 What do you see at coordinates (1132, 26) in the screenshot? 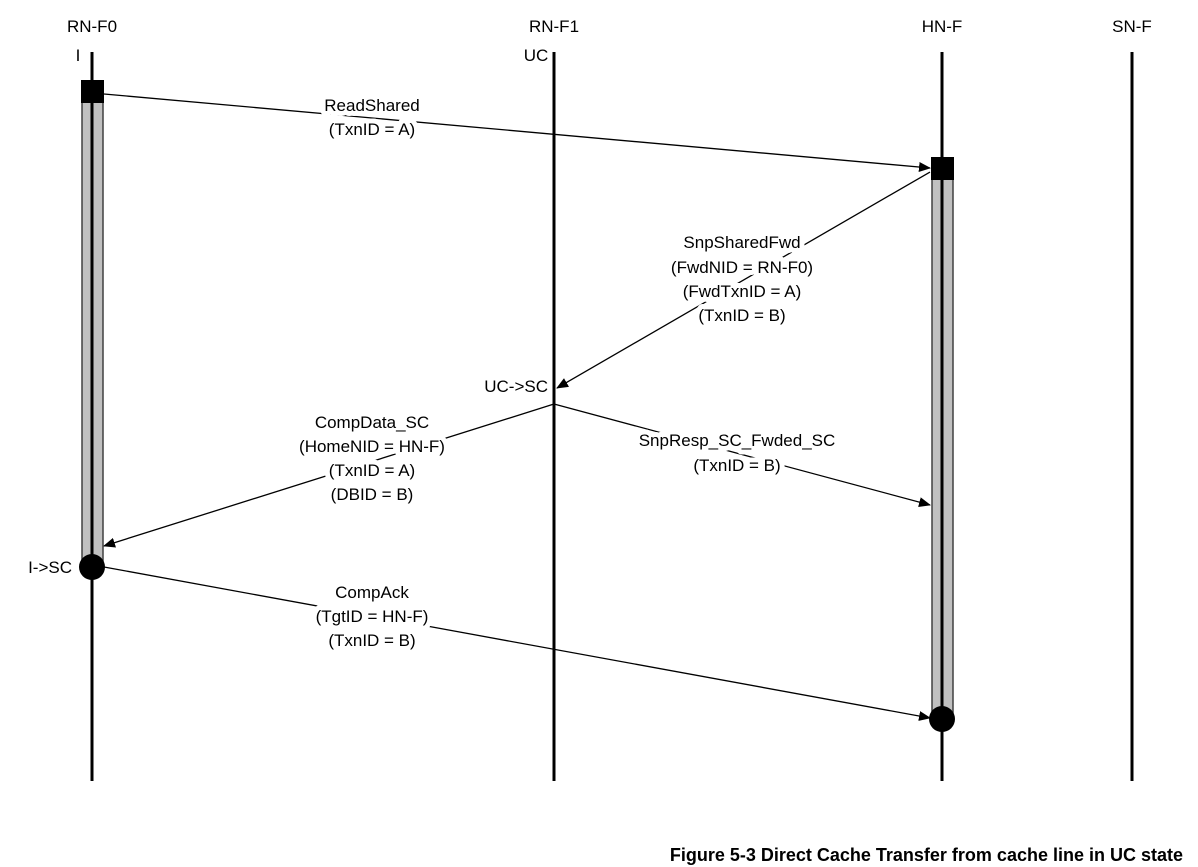
I see `node-label-snf: SN-F` at bounding box center [1132, 26].